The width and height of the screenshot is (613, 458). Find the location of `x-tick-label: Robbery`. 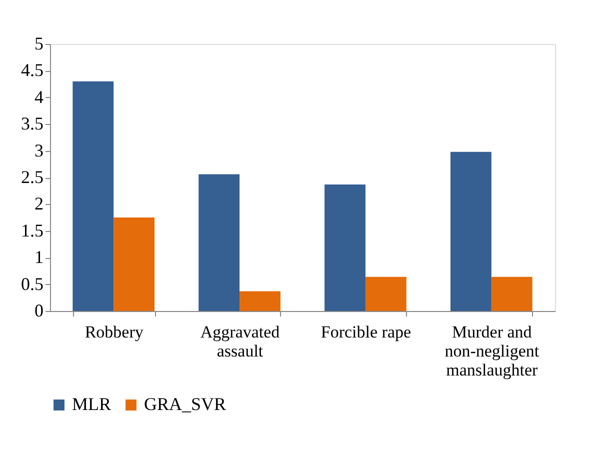

x-tick-label: Robbery is located at coordinates (114, 332).